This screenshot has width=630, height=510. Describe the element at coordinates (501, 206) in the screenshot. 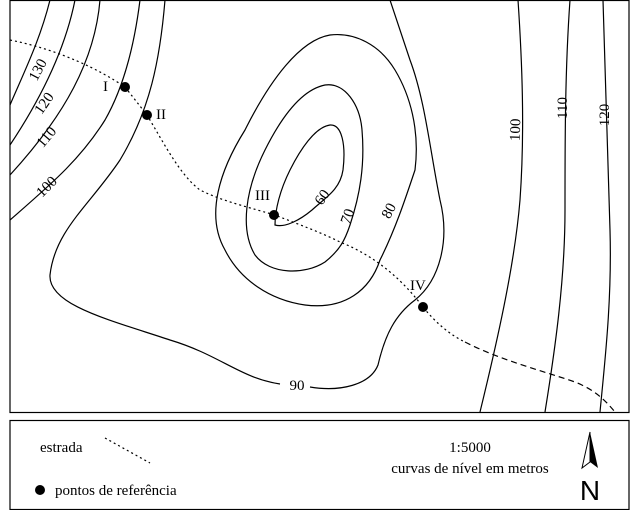

I see `contour-100-right` at that location.